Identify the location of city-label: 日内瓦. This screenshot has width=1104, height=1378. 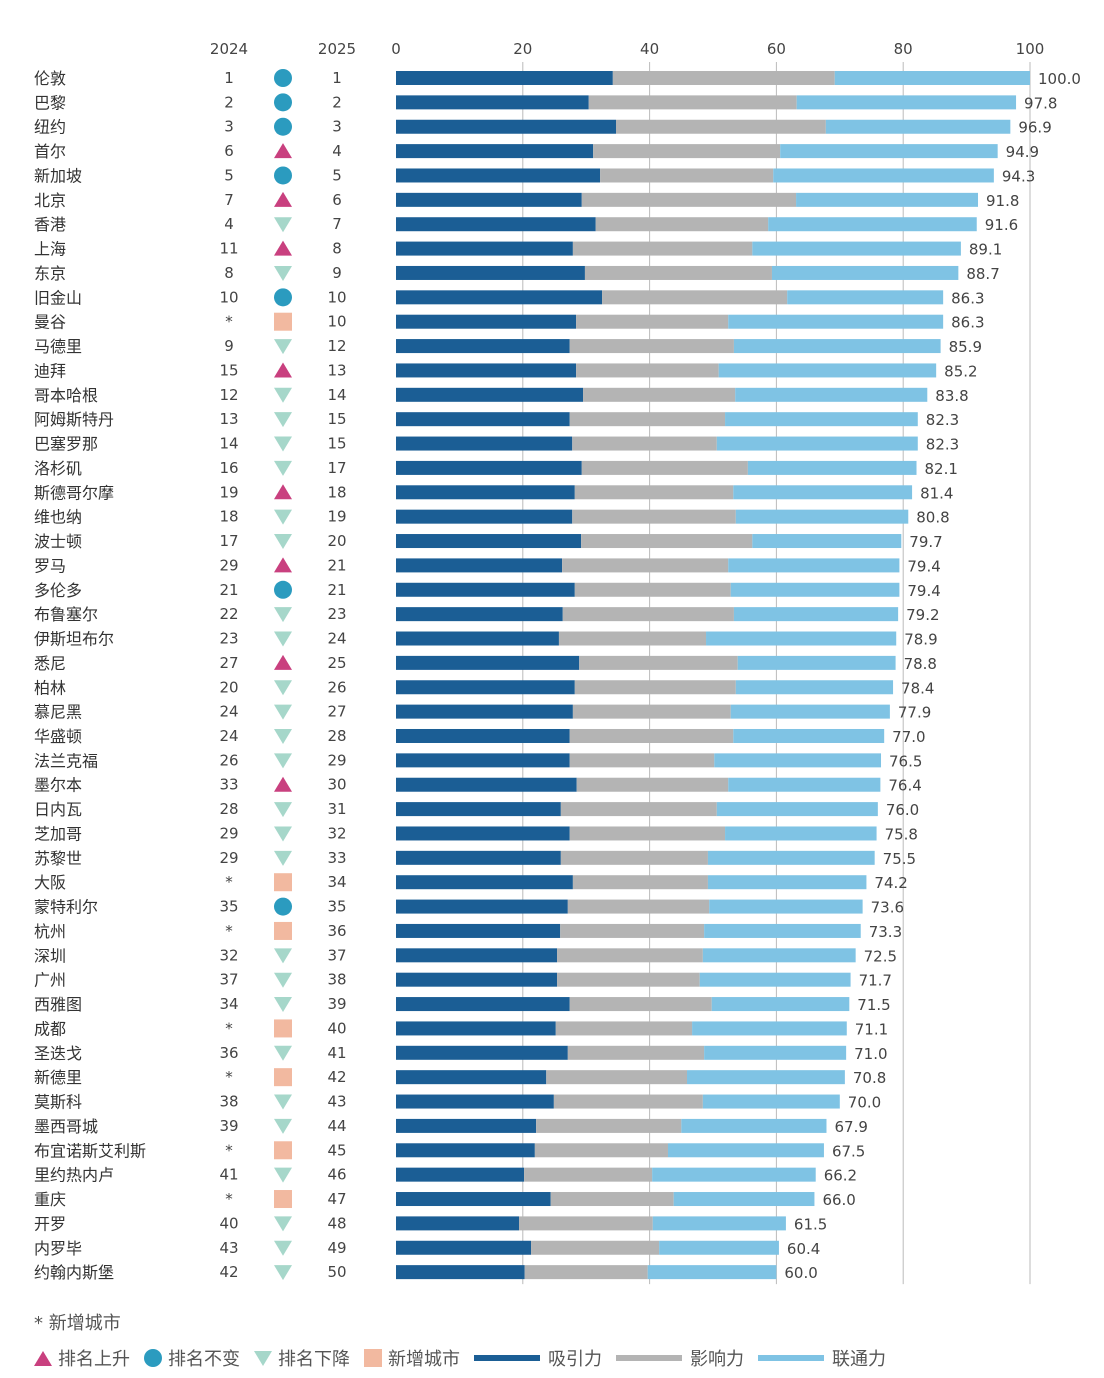
(58, 809).